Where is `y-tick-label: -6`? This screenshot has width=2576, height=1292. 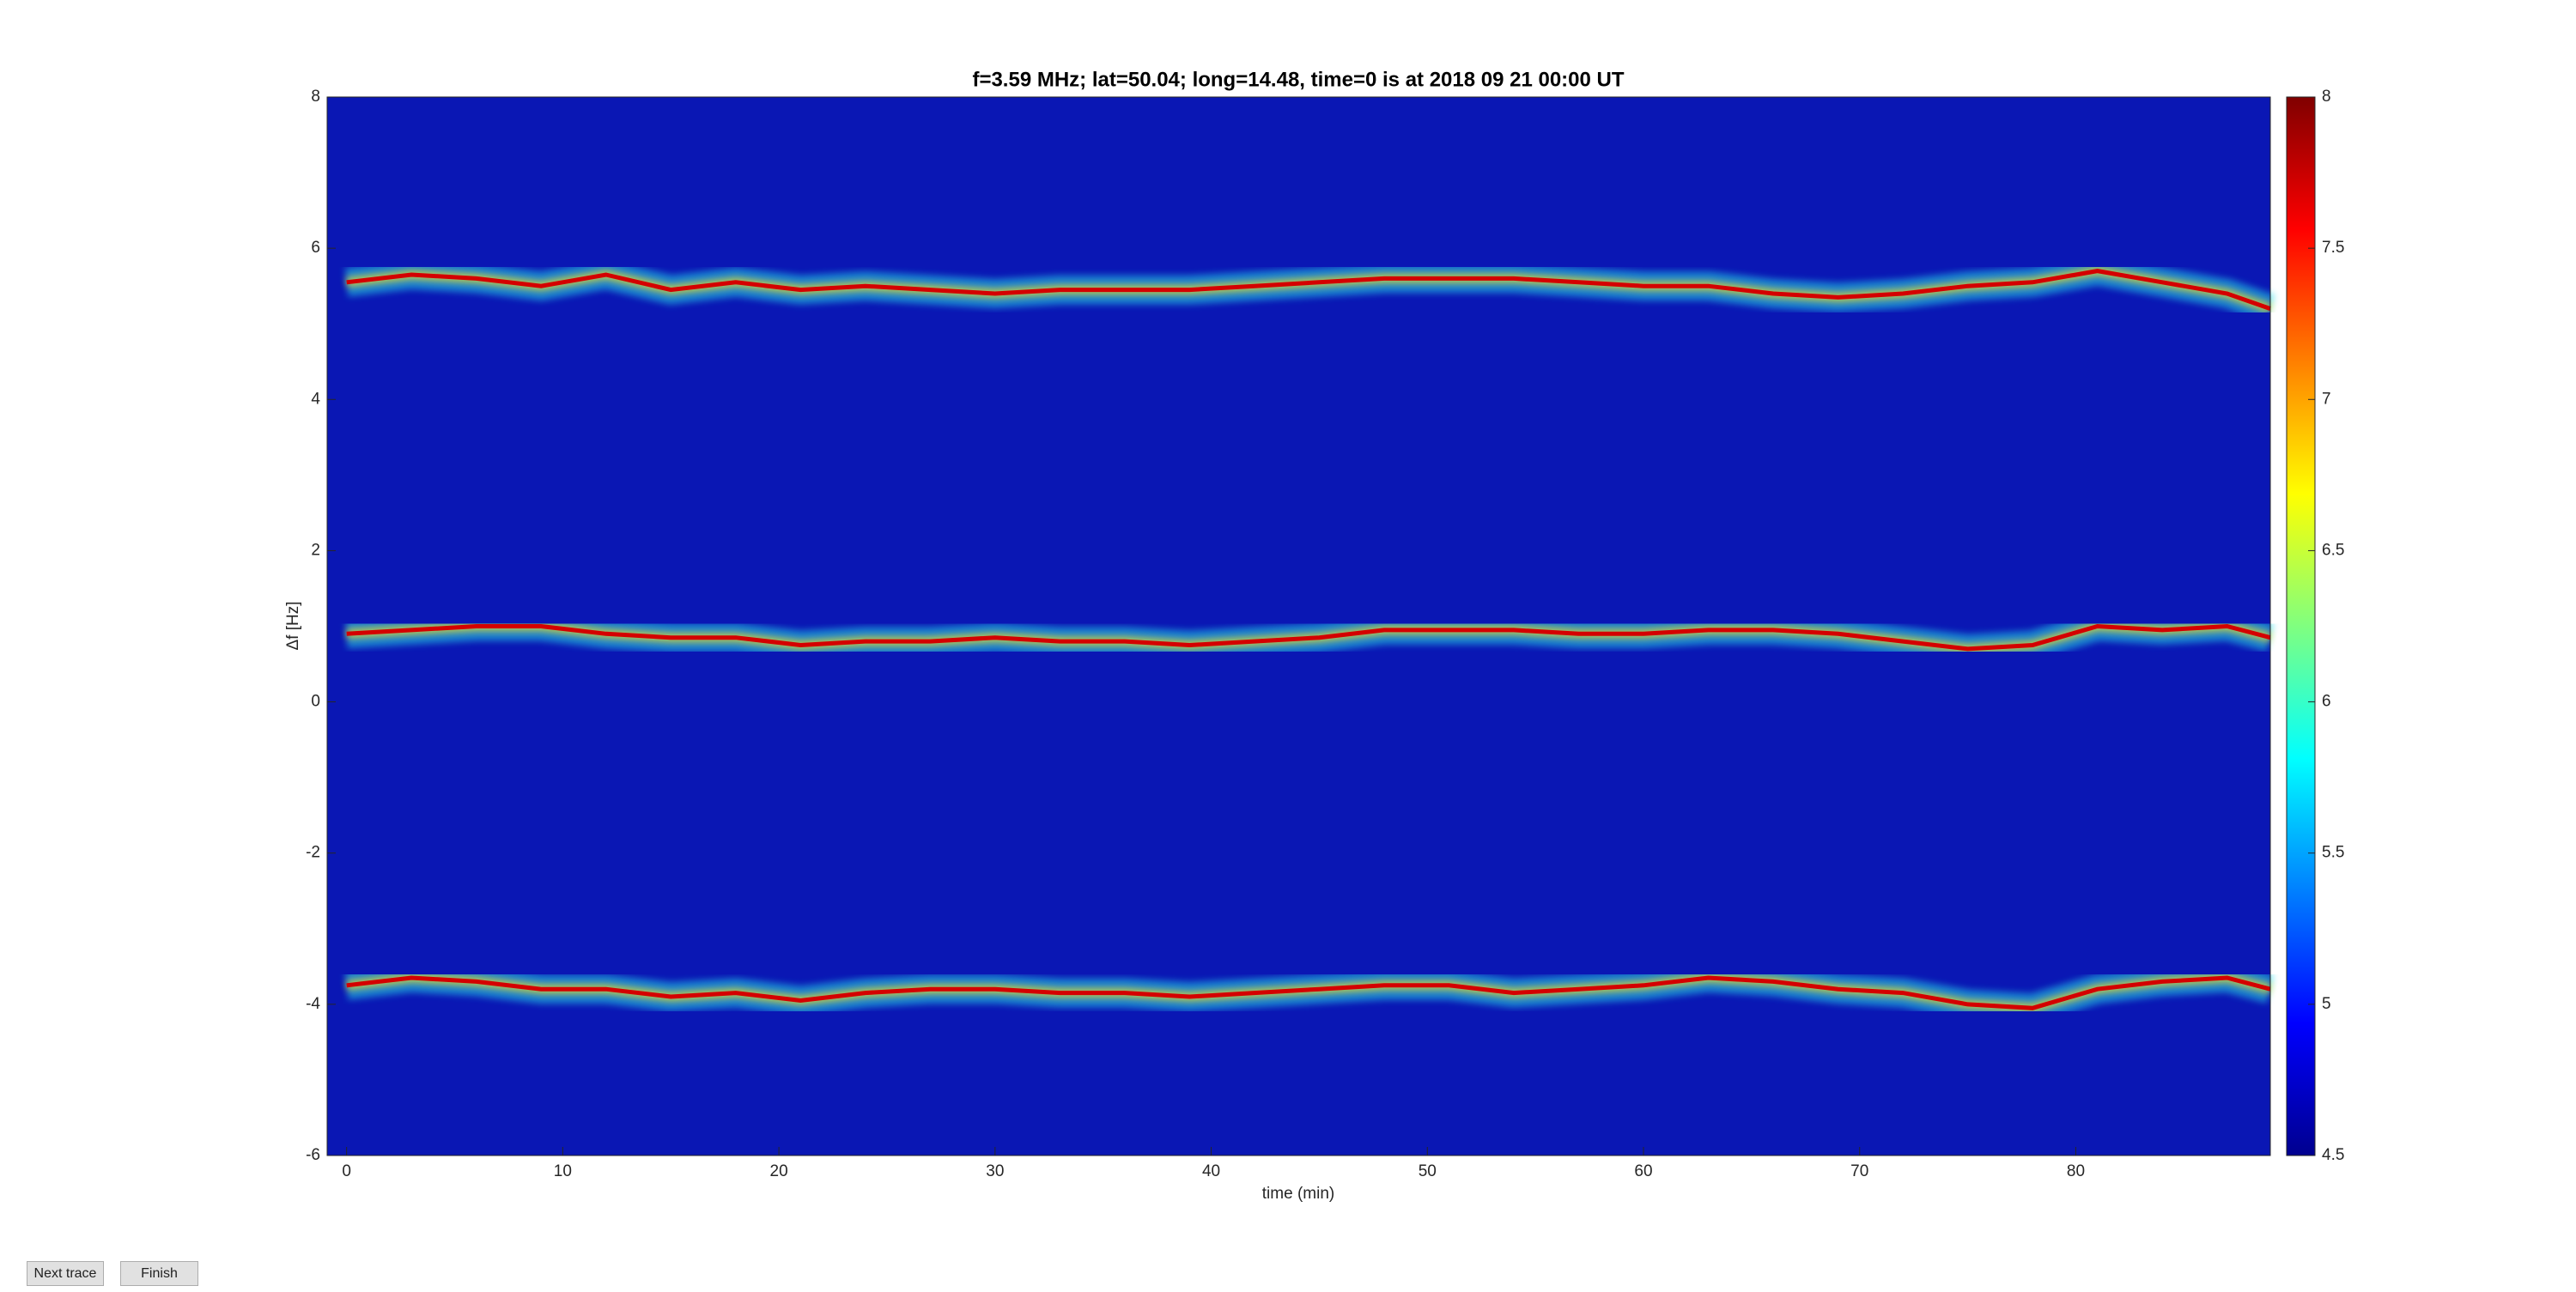 y-tick-label: -6 is located at coordinates (313, 1155).